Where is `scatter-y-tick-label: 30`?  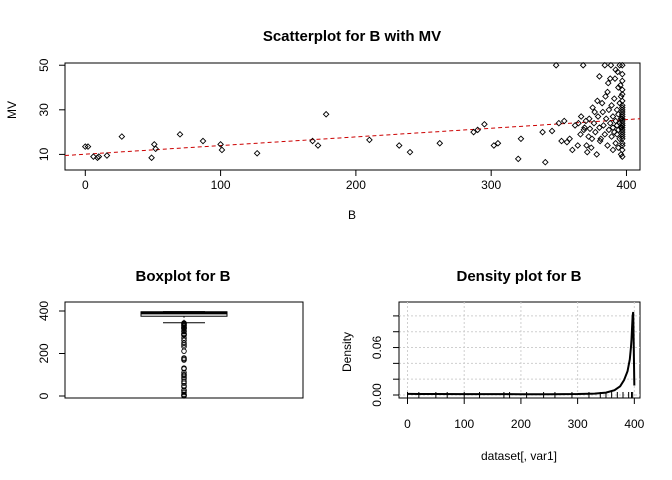 scatter-y-tick-label: 30 is located at coordinates (44, 110).